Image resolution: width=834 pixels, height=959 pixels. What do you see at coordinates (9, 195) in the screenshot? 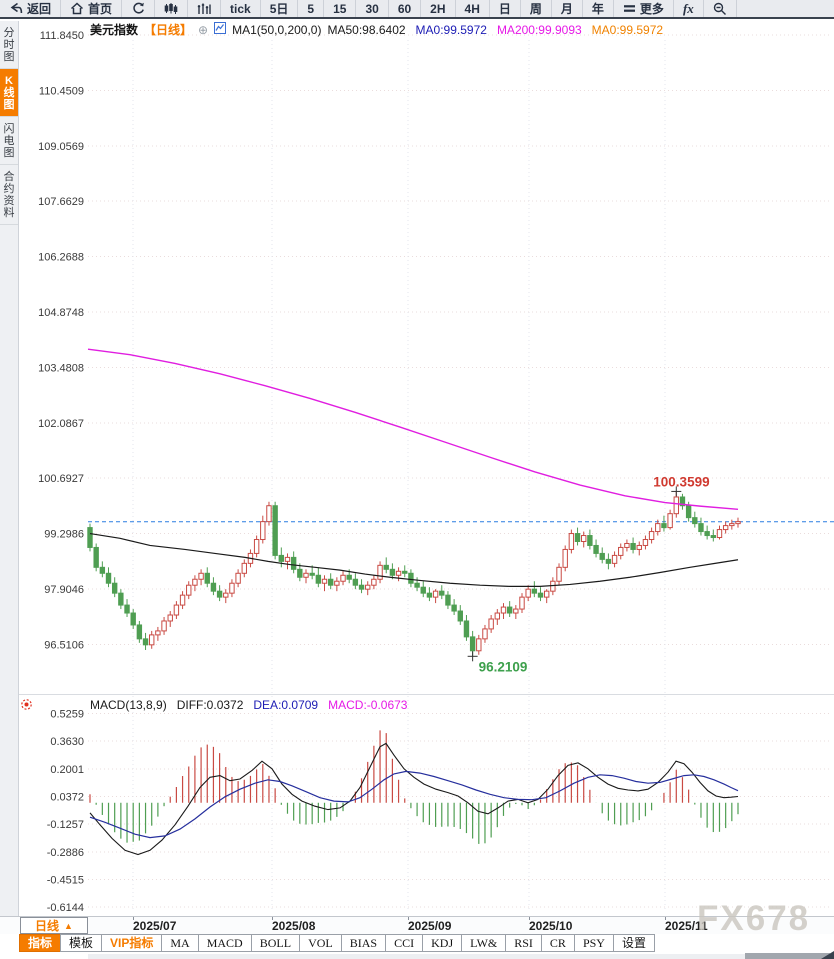
I see `tab-contract-info: 合约资料` at bounding box center [9, 195].